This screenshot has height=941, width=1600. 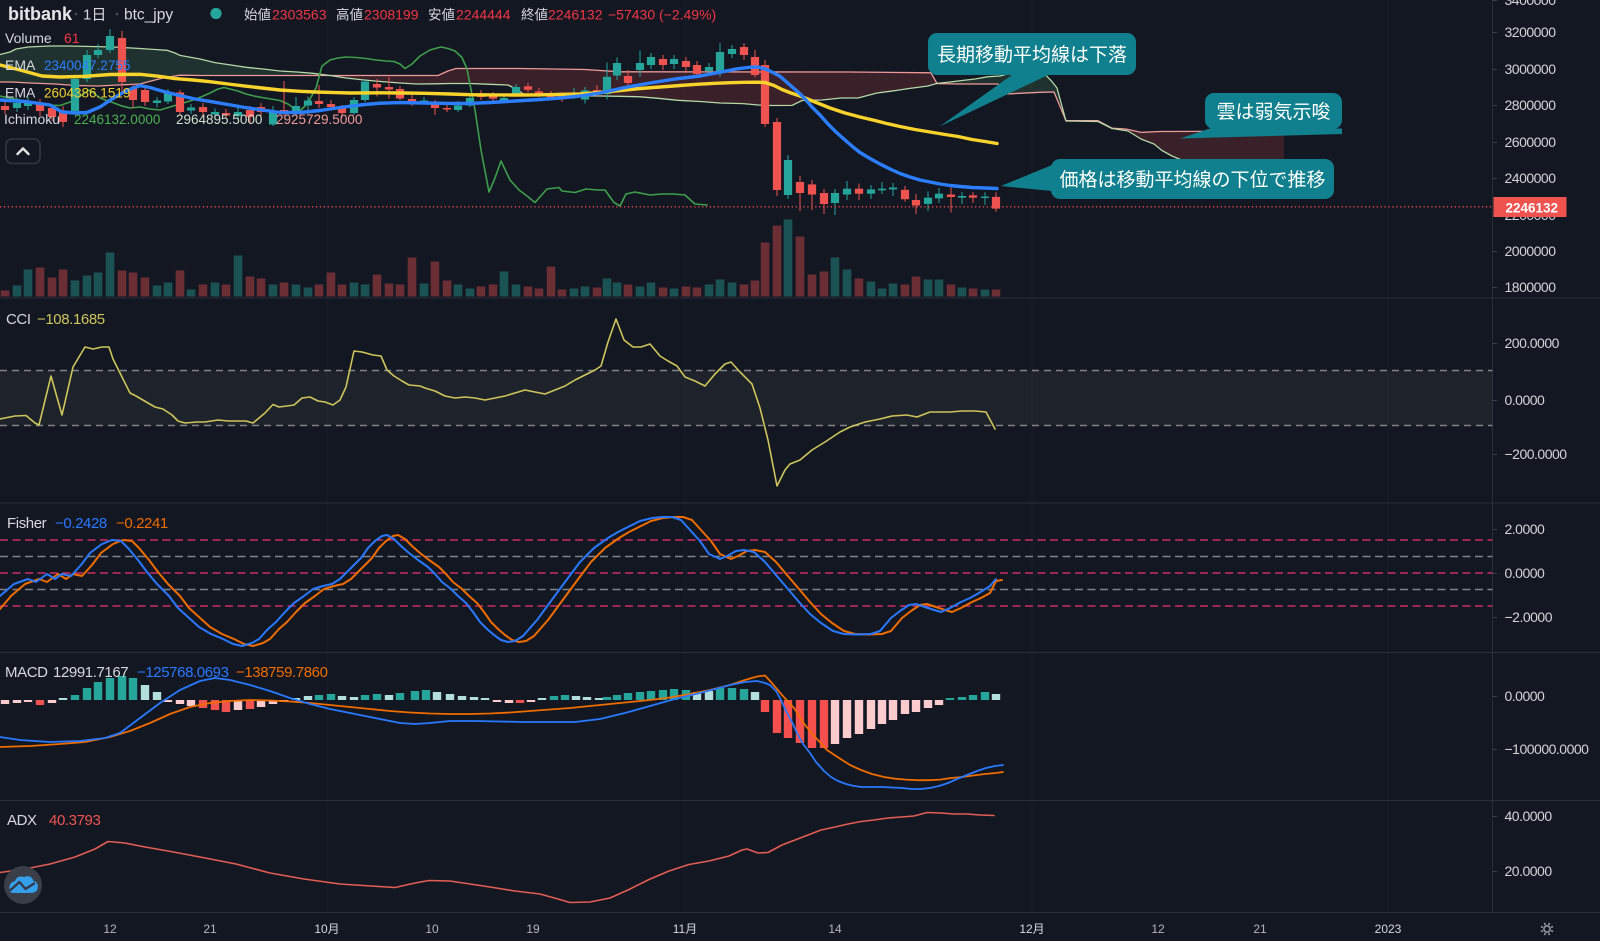 What do you see at coordinates (1273, 112) in the screenshot?
I see `svg-text: 雲は弱気示唆` at bounding box center [1273, 112].